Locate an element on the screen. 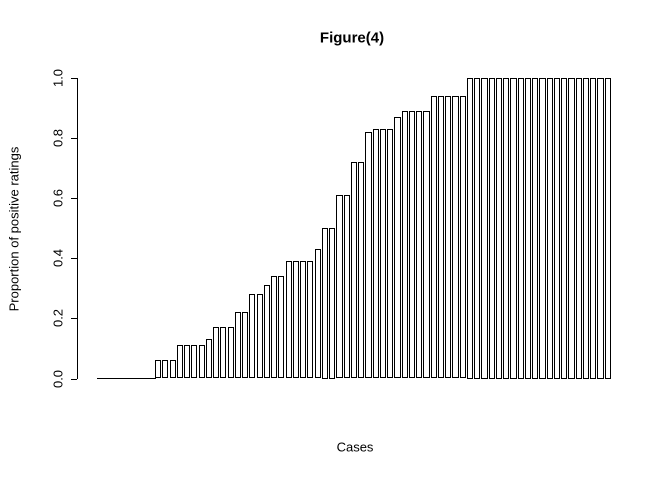 The width and height of the screenshot is (672, 480). chart-title: Figure(4) is located at coordinates (352, 38).